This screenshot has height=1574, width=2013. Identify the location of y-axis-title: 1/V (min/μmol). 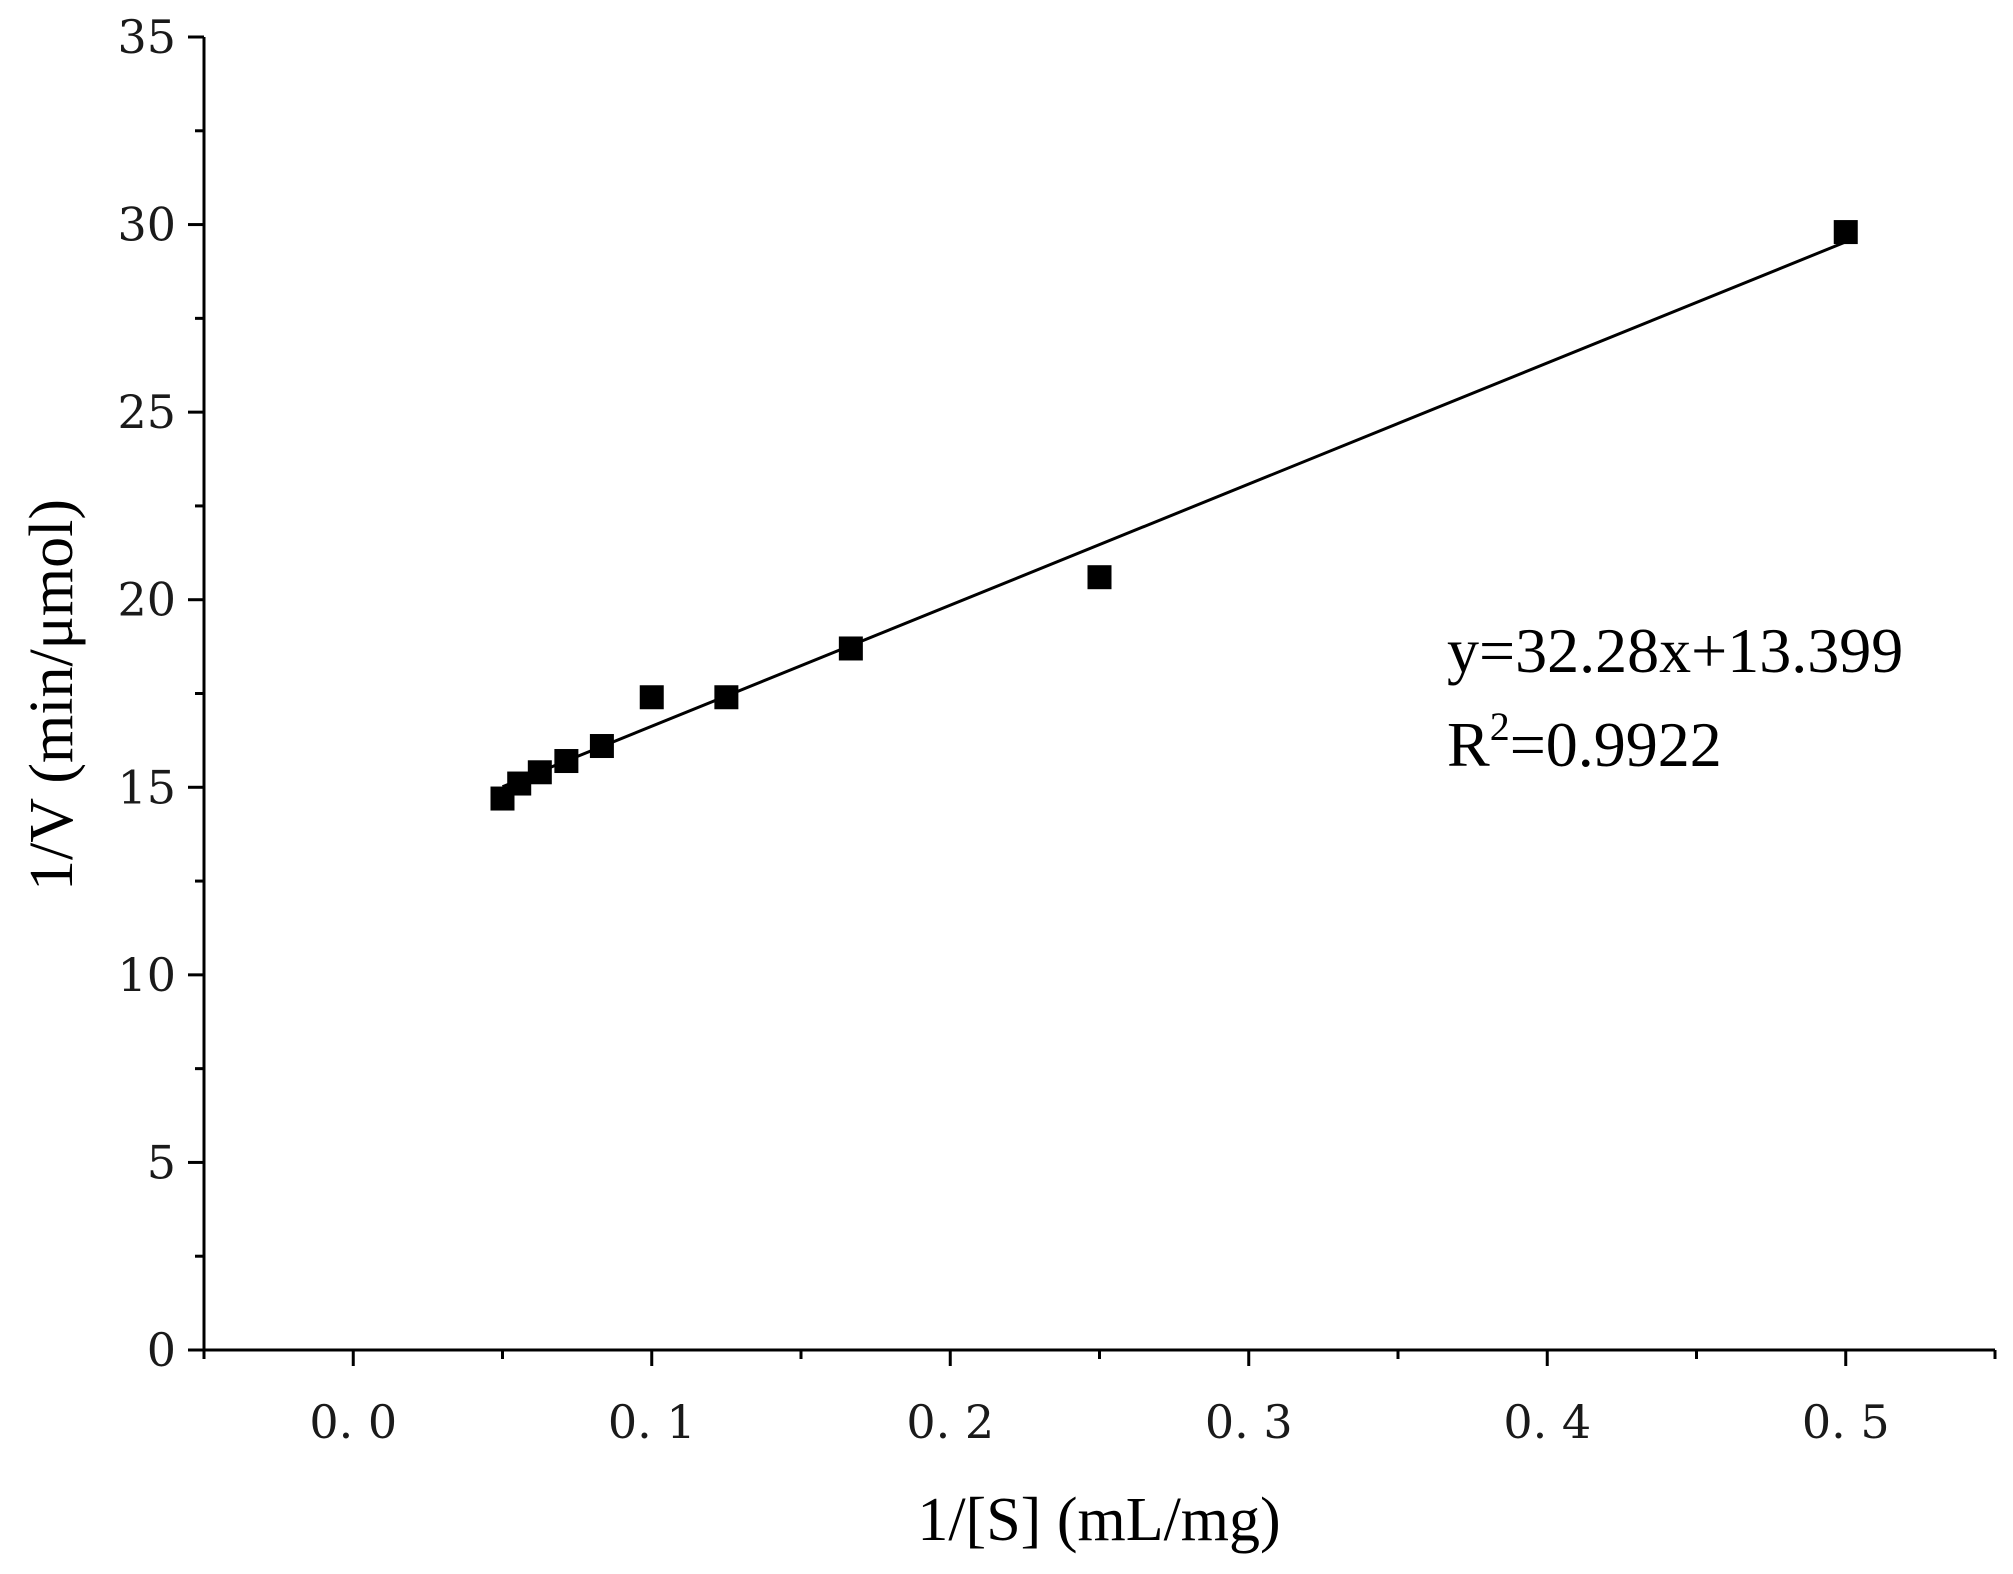
(52, 695).